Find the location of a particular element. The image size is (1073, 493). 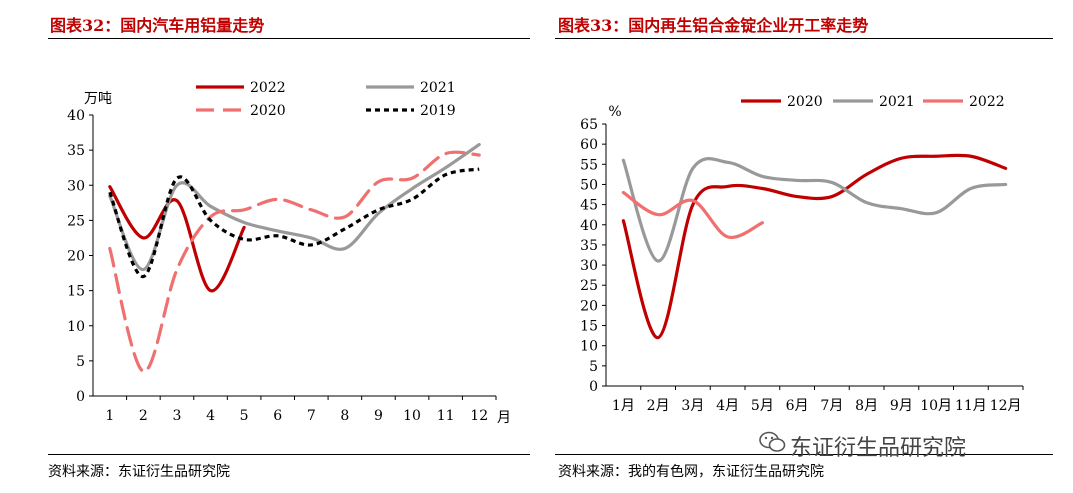

y-axis-label: % is located at coordinates (614, 112).